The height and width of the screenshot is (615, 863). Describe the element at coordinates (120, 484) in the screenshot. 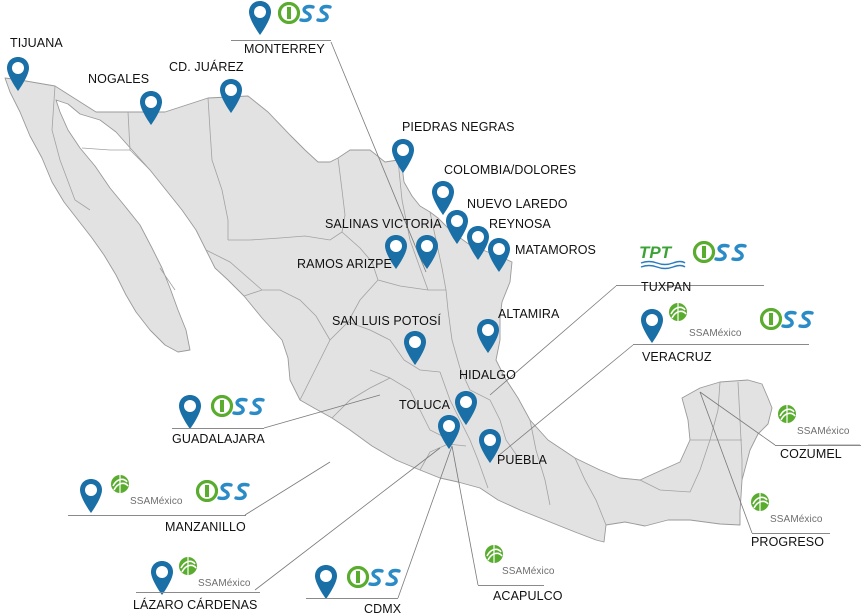

I see `manzanillo-ssa-logo` at that location.